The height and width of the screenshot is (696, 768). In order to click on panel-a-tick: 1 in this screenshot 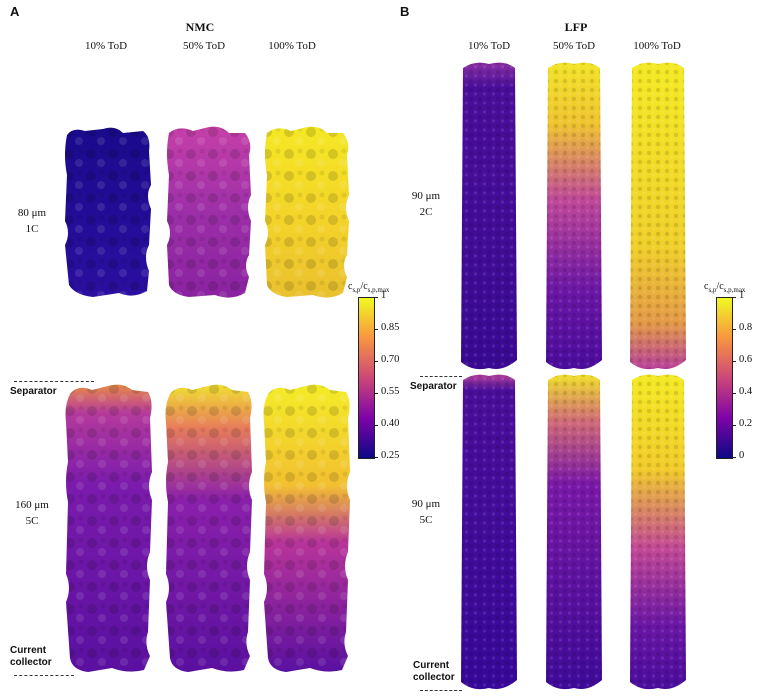, I will do `click(384, 295)`.